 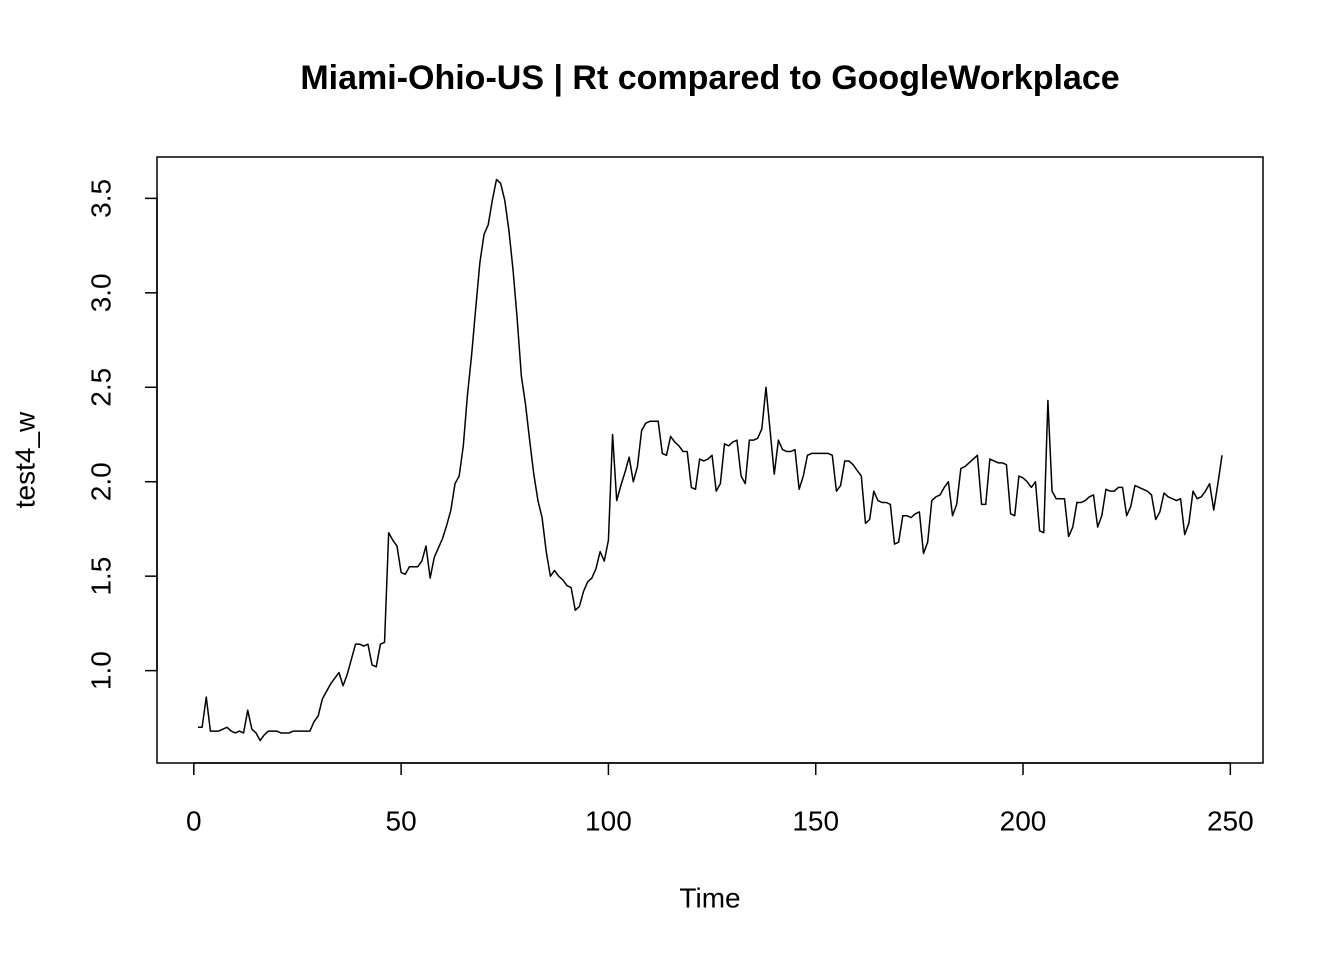 I want to click on x-tick-label: 150, so click(x=815, y=820).